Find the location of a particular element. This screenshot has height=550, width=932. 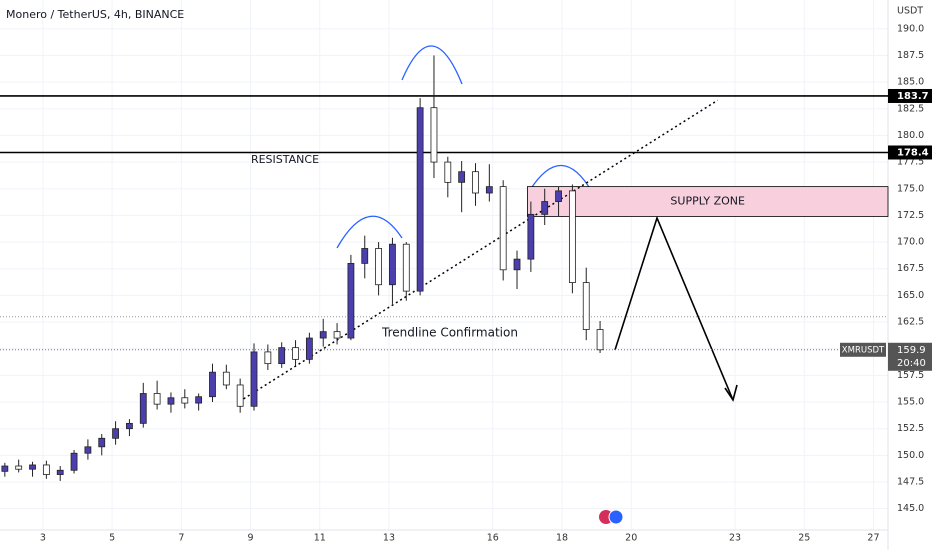

y-tick-label: 180.0 is located at coordinates (910, 135).